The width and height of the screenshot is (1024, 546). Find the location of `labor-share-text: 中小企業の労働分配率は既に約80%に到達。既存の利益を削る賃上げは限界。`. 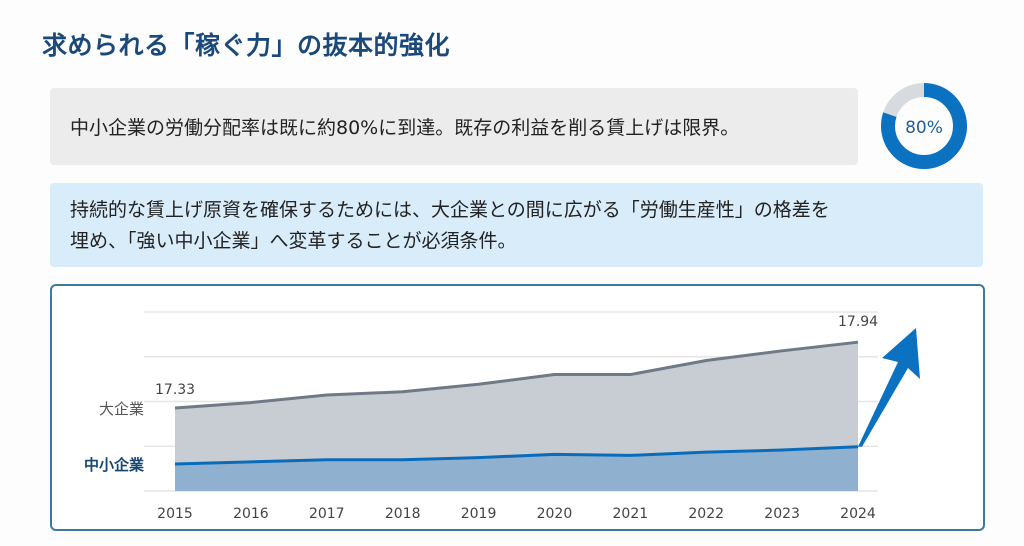

labor-share-text: 中小企業の労働分配率は既に約80%に到達。既存の利益を削る賃上げは限界。 is located at coordinates (405, 128).